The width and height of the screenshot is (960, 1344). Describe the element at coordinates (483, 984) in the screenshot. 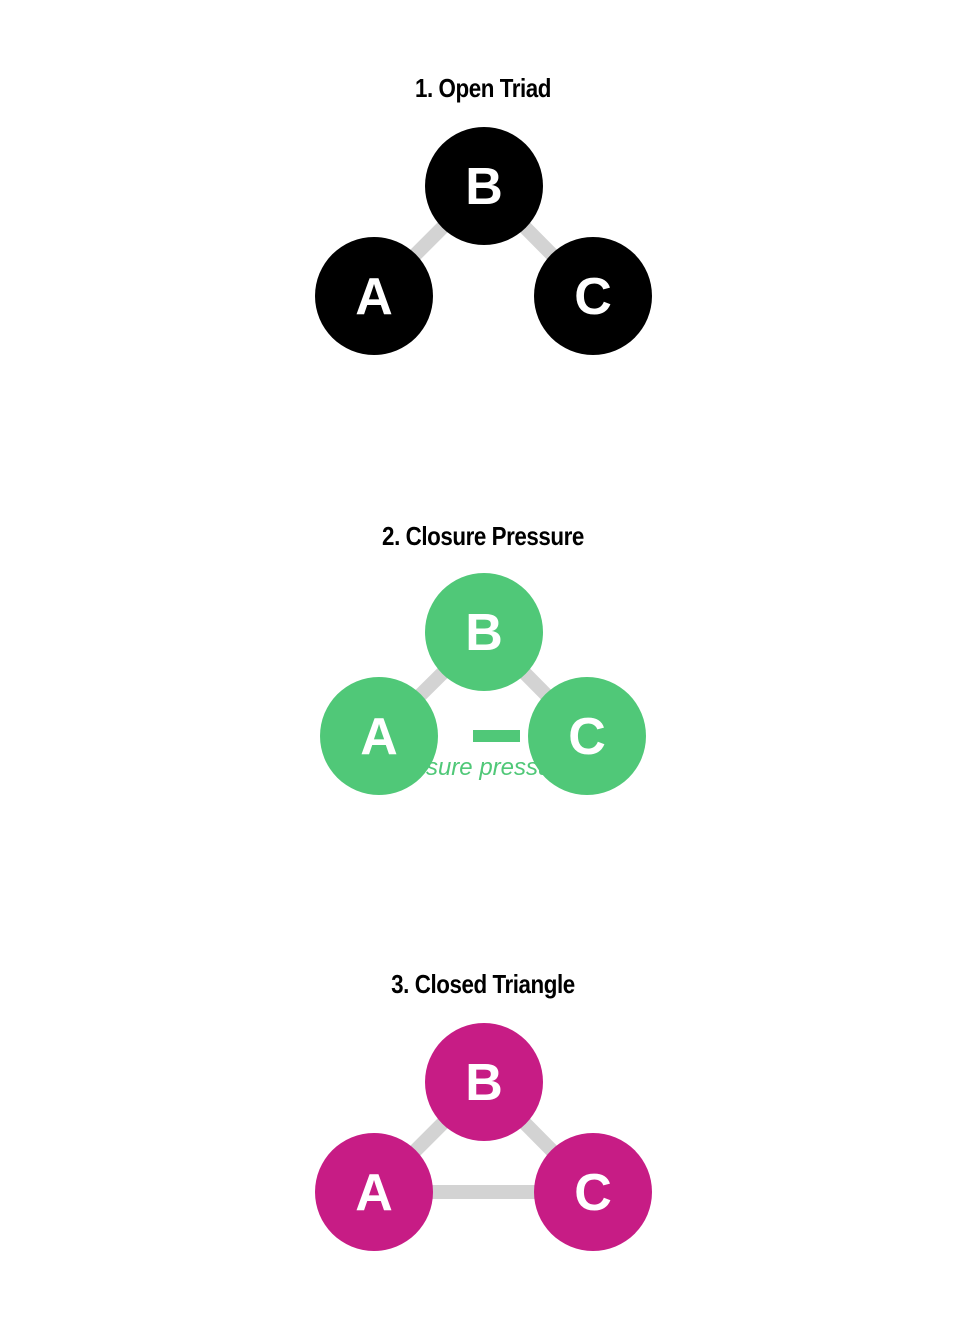

I see `panel-title: 3. Closed Triangle` at that location.